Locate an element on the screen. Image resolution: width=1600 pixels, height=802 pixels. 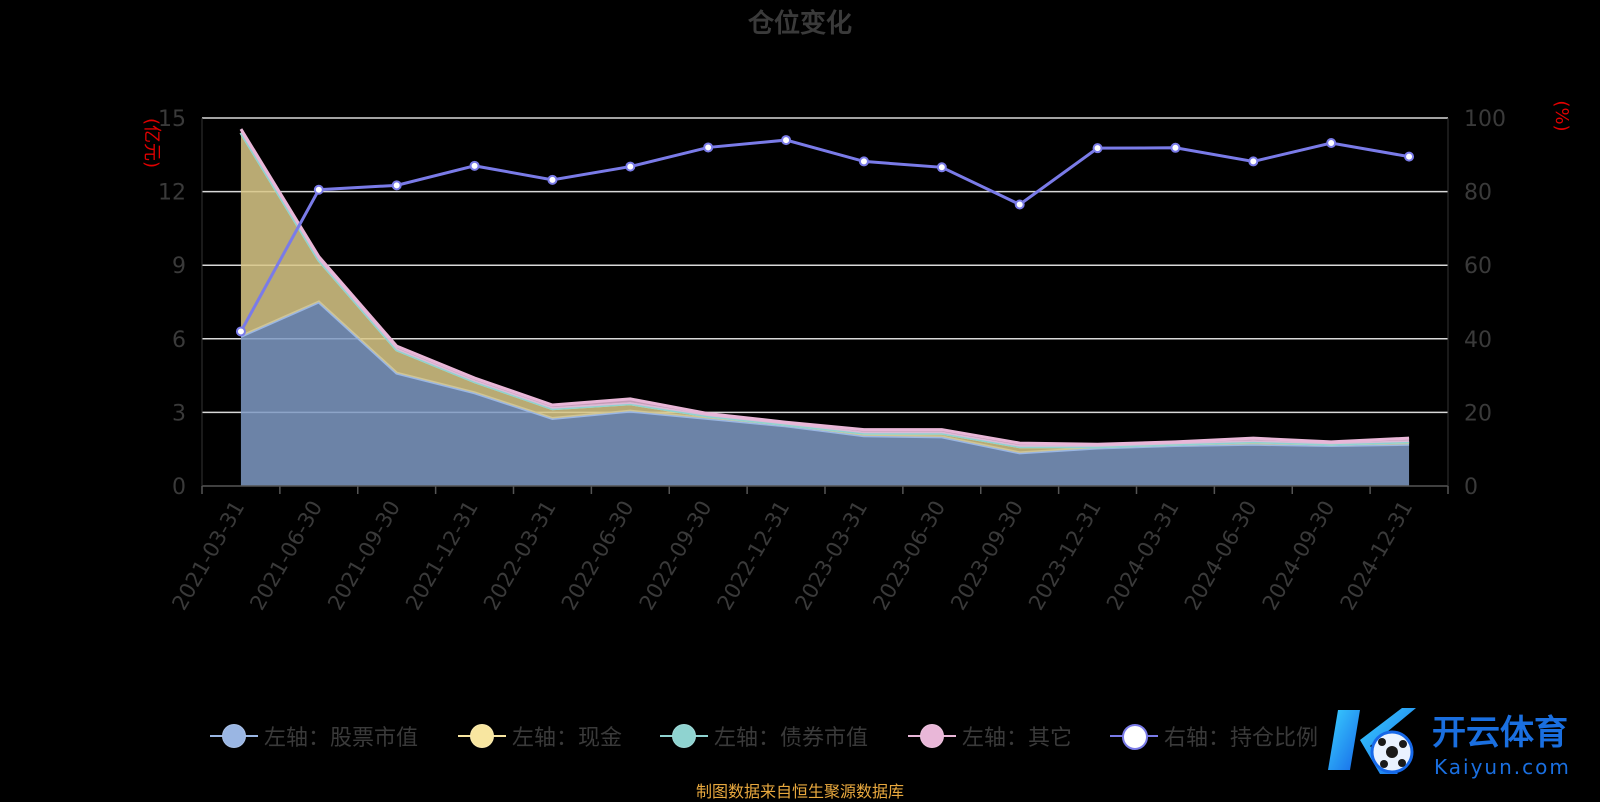
right-y-tick-label: 60 is located at coordinates (1478, 266).